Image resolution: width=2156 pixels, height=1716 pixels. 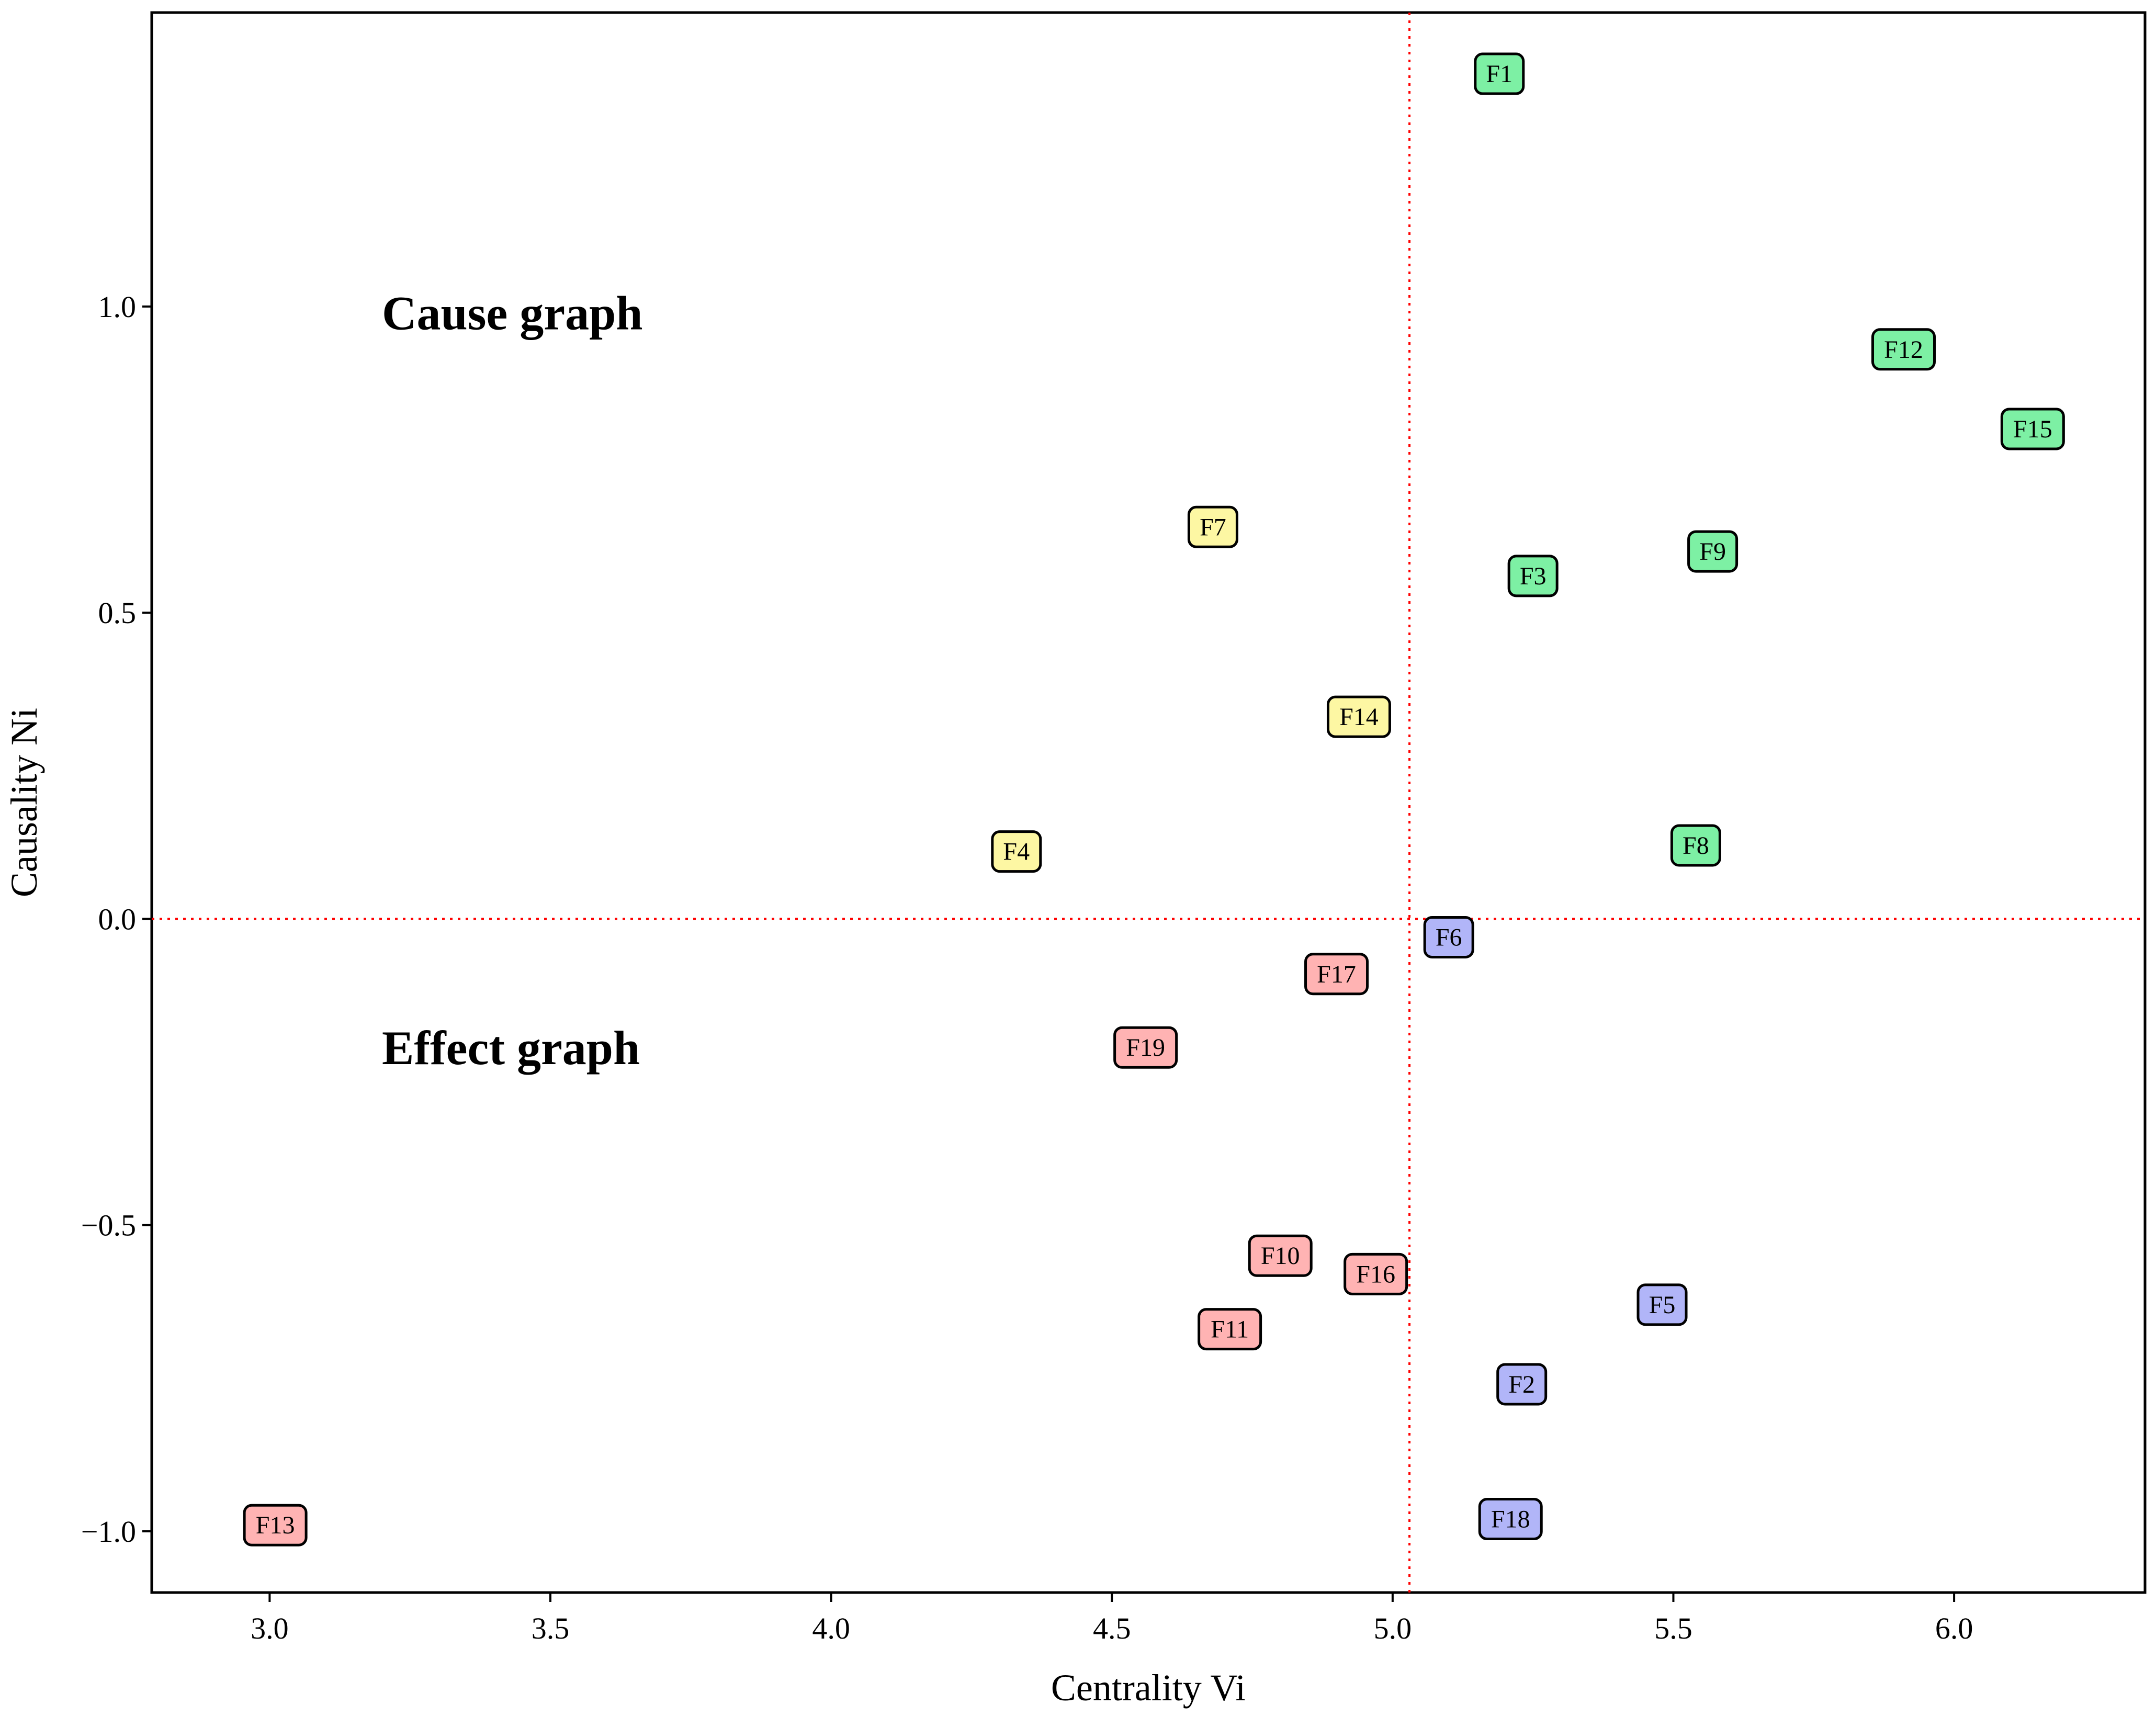 I want to click on point-label: F10, so click(x=1280, y=1256).